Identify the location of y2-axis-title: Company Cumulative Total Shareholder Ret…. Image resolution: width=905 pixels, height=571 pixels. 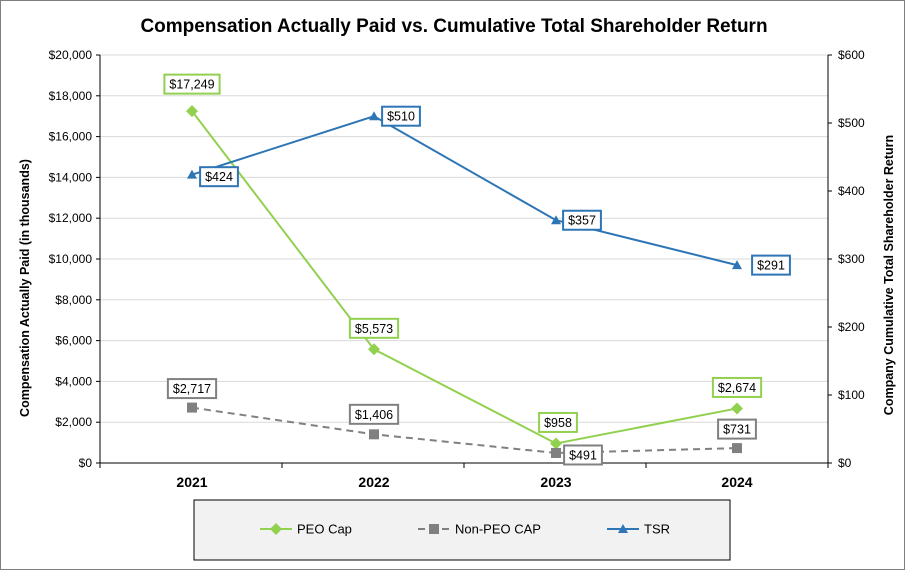
(889, 275).